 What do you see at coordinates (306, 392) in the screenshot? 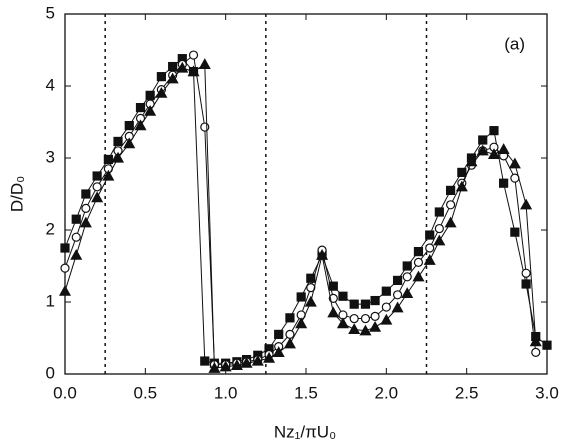
I see `x-tick-label: 1.5` at bounding box center [306, 392].